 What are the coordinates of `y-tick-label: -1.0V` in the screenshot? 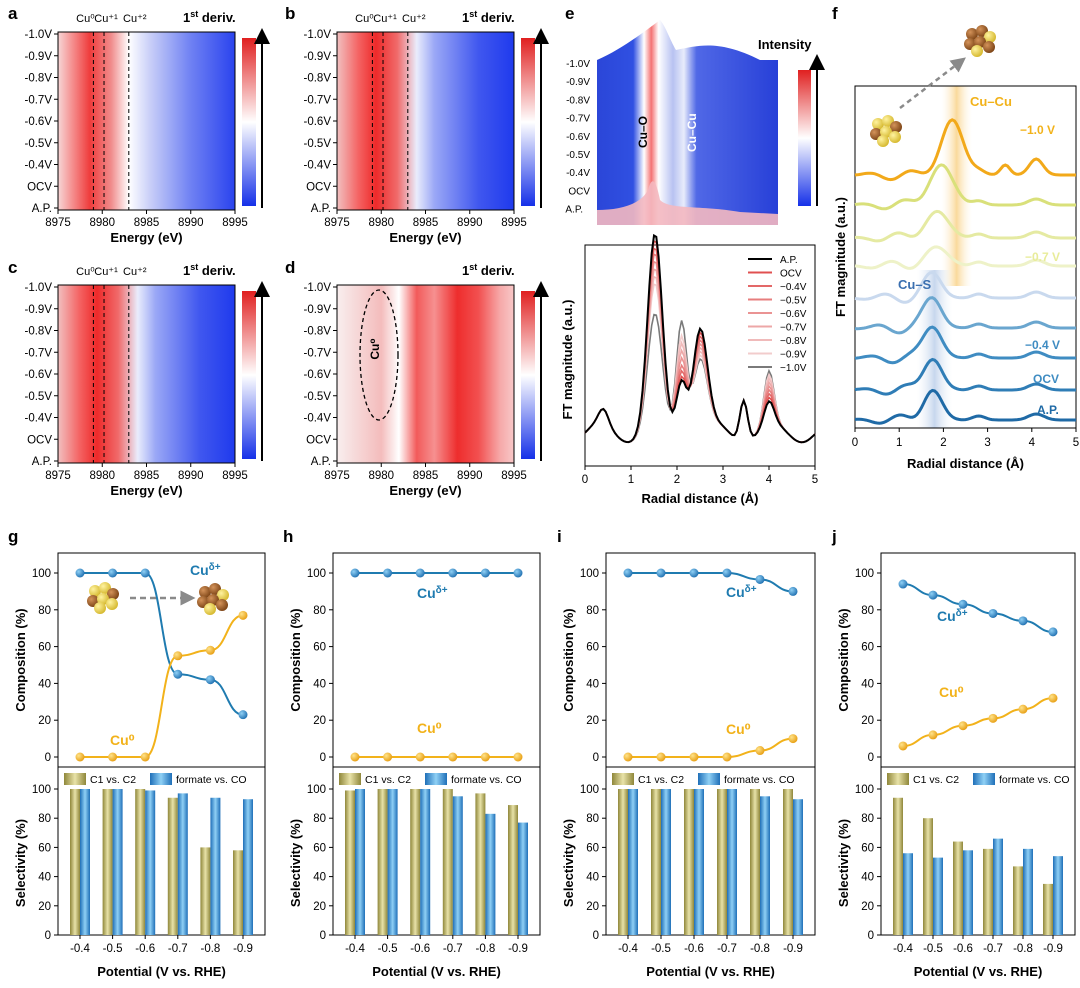 It's located at (39, 35).